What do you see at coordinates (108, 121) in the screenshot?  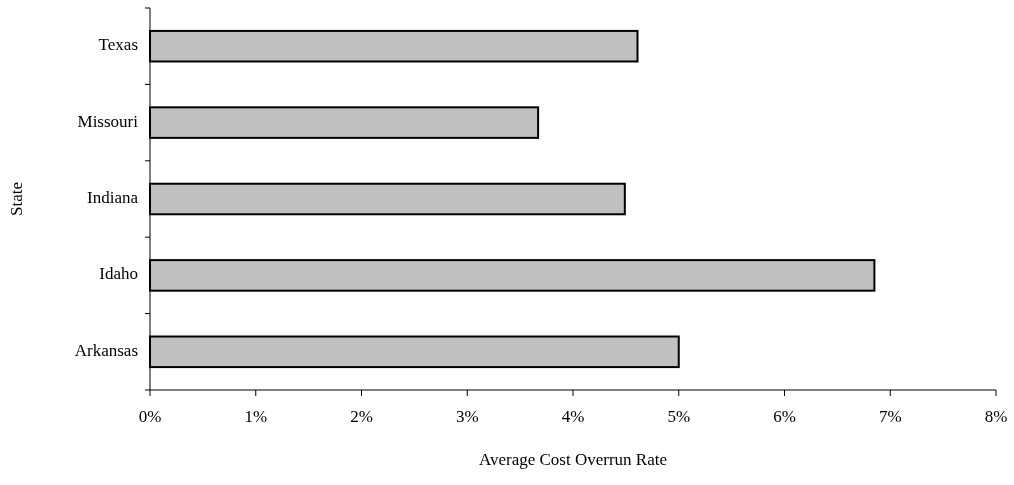 I see `y-tick-label: Missouri` at bounding box center [108, 121].